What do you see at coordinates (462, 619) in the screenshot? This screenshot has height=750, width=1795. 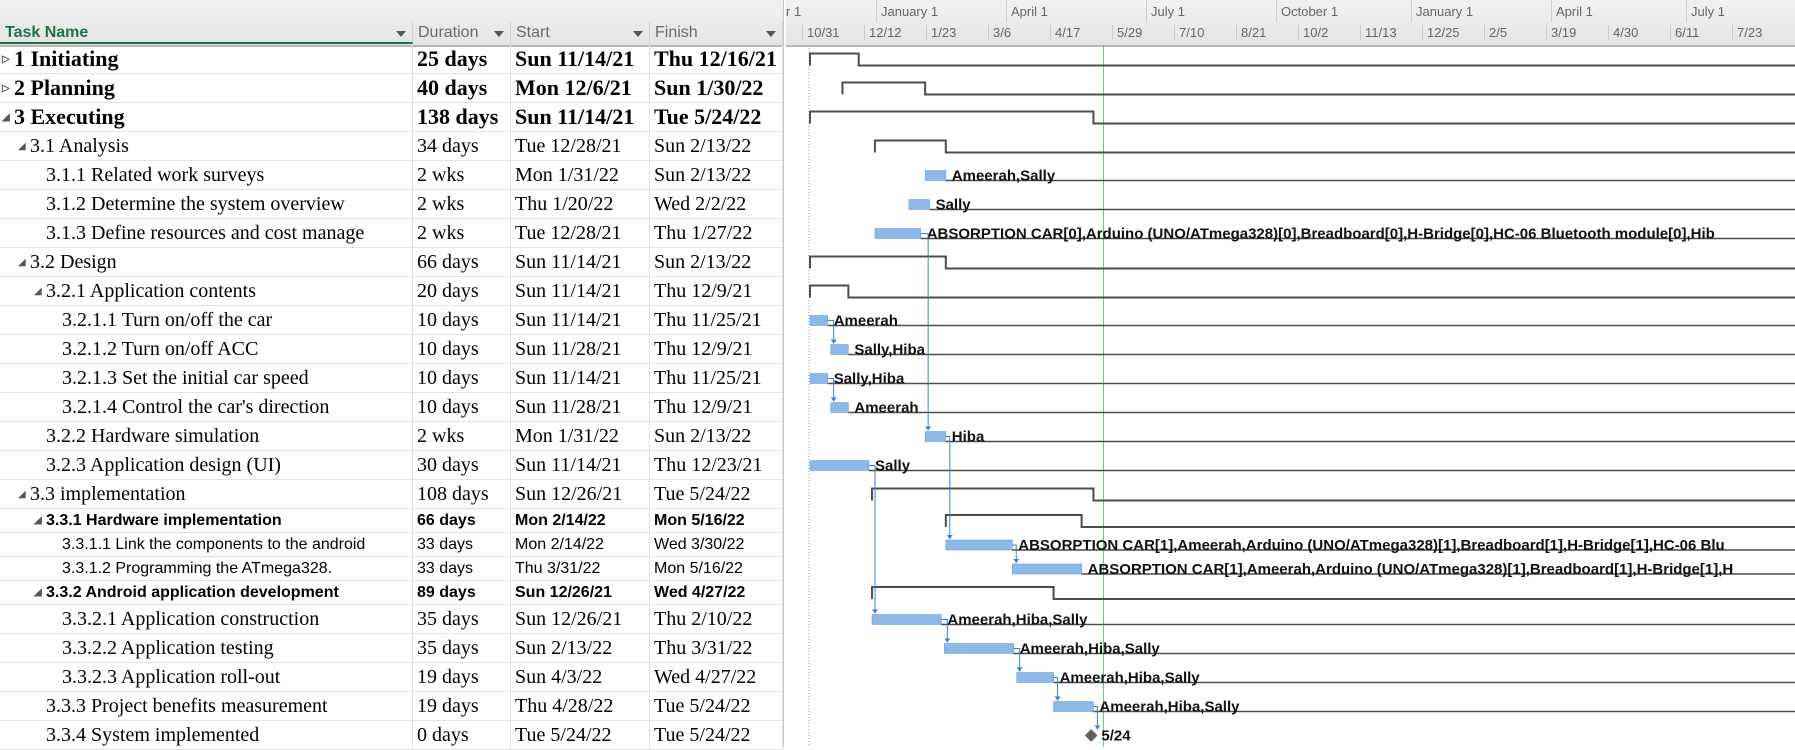 I see `task-duration-cell: 35 days` at bounding box center [462, 619].